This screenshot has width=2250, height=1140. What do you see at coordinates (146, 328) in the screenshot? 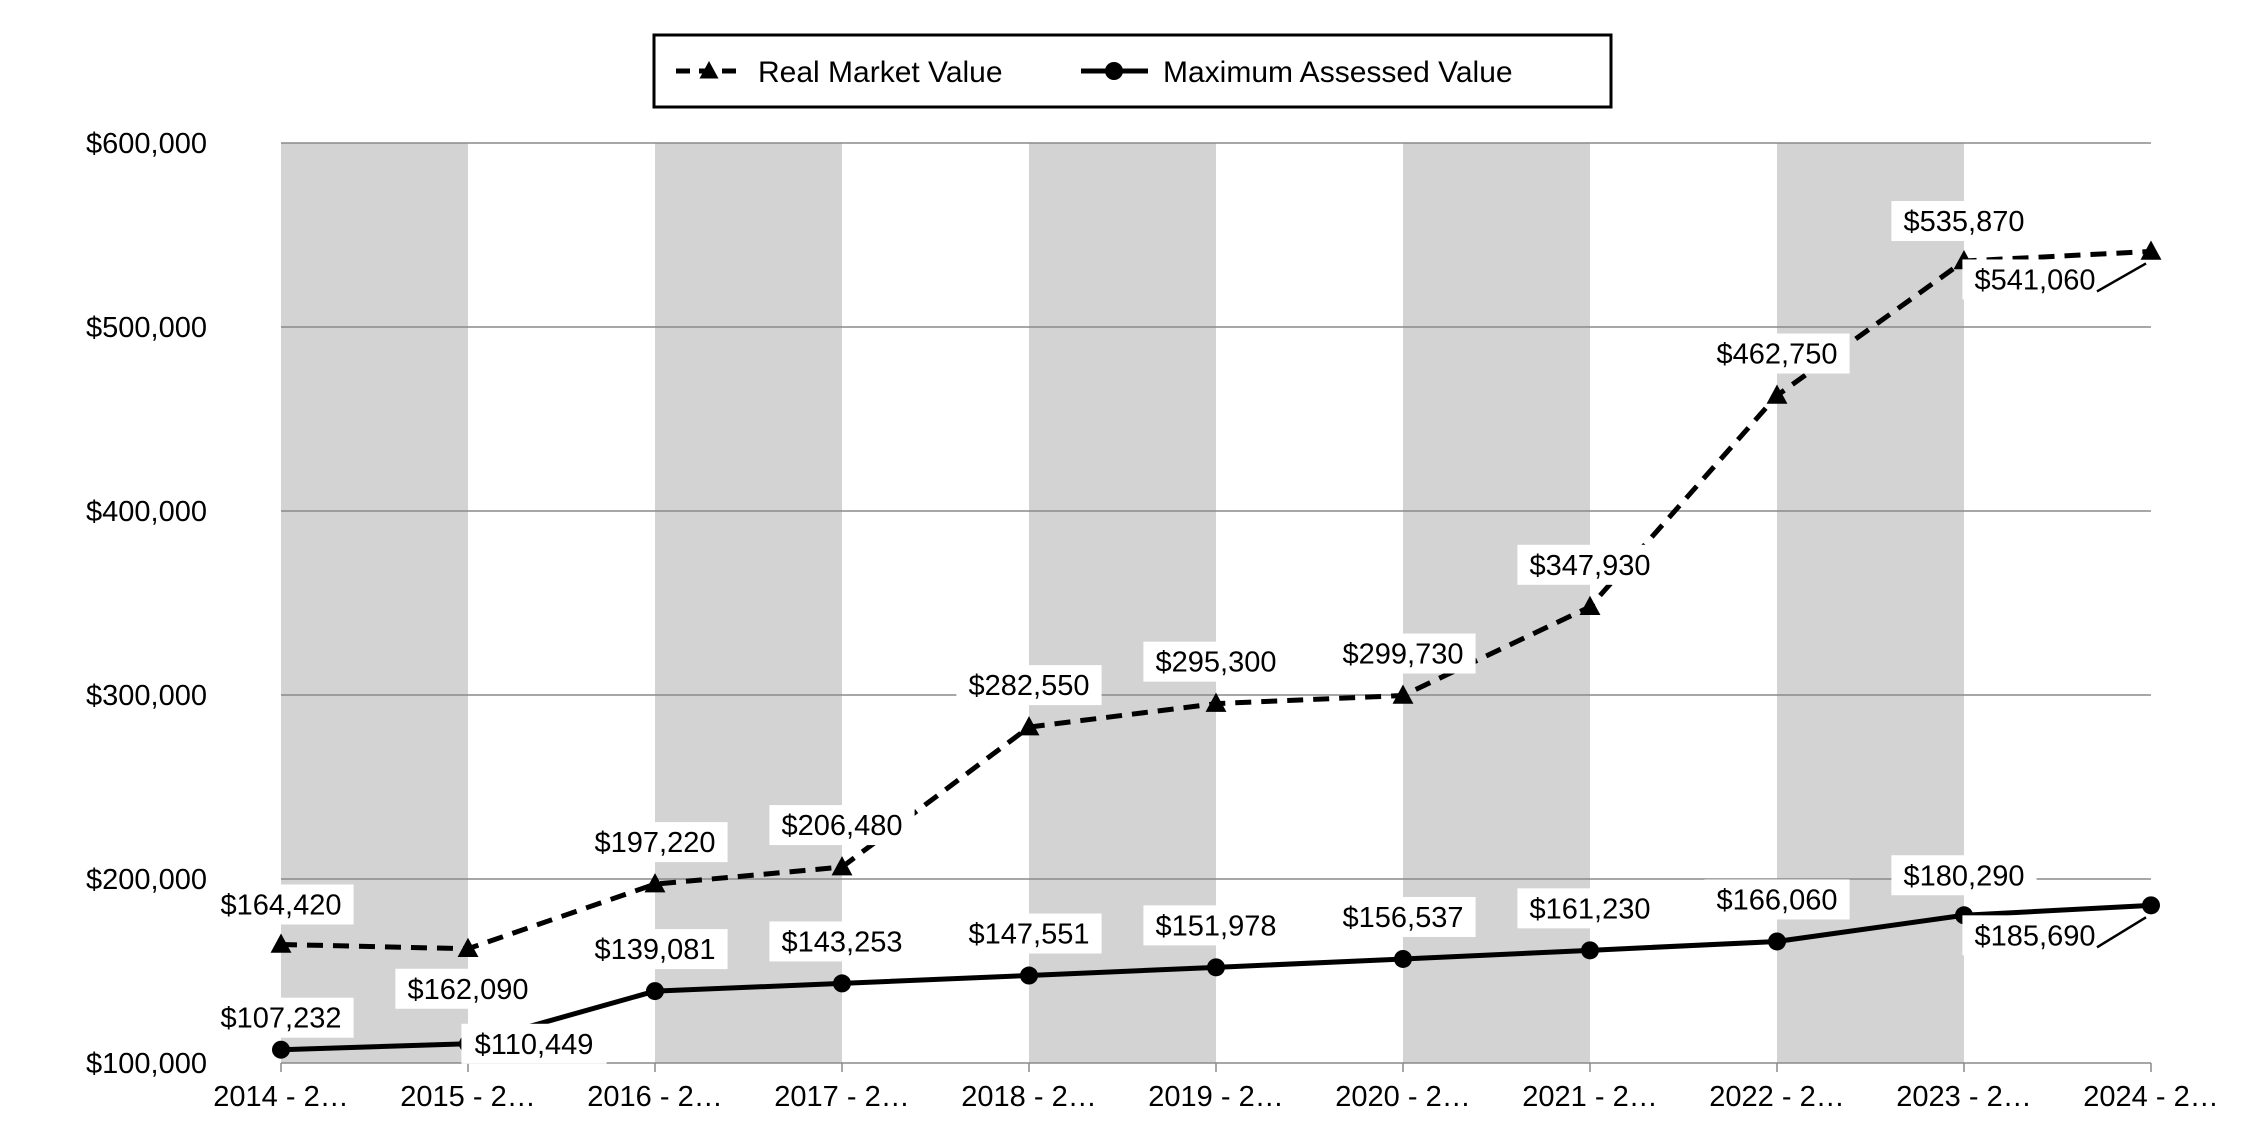
I see `y-tick-label: $500,000` at bounding box center [146, 328].